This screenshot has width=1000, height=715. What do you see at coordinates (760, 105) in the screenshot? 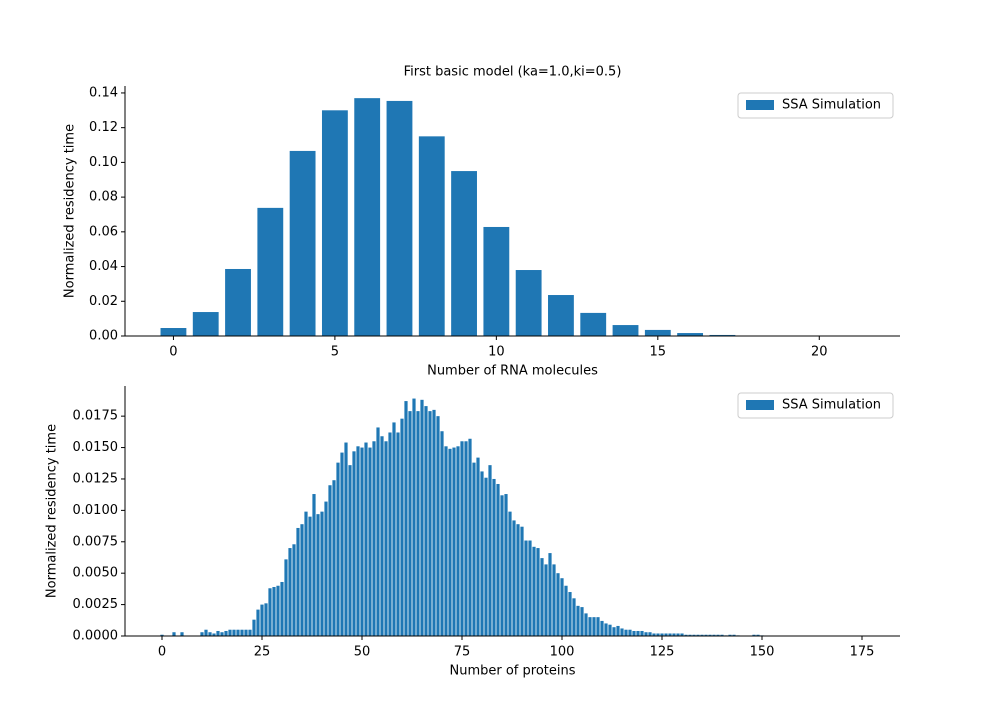
I see `legend-swatch` at bounding box center [760, 105].